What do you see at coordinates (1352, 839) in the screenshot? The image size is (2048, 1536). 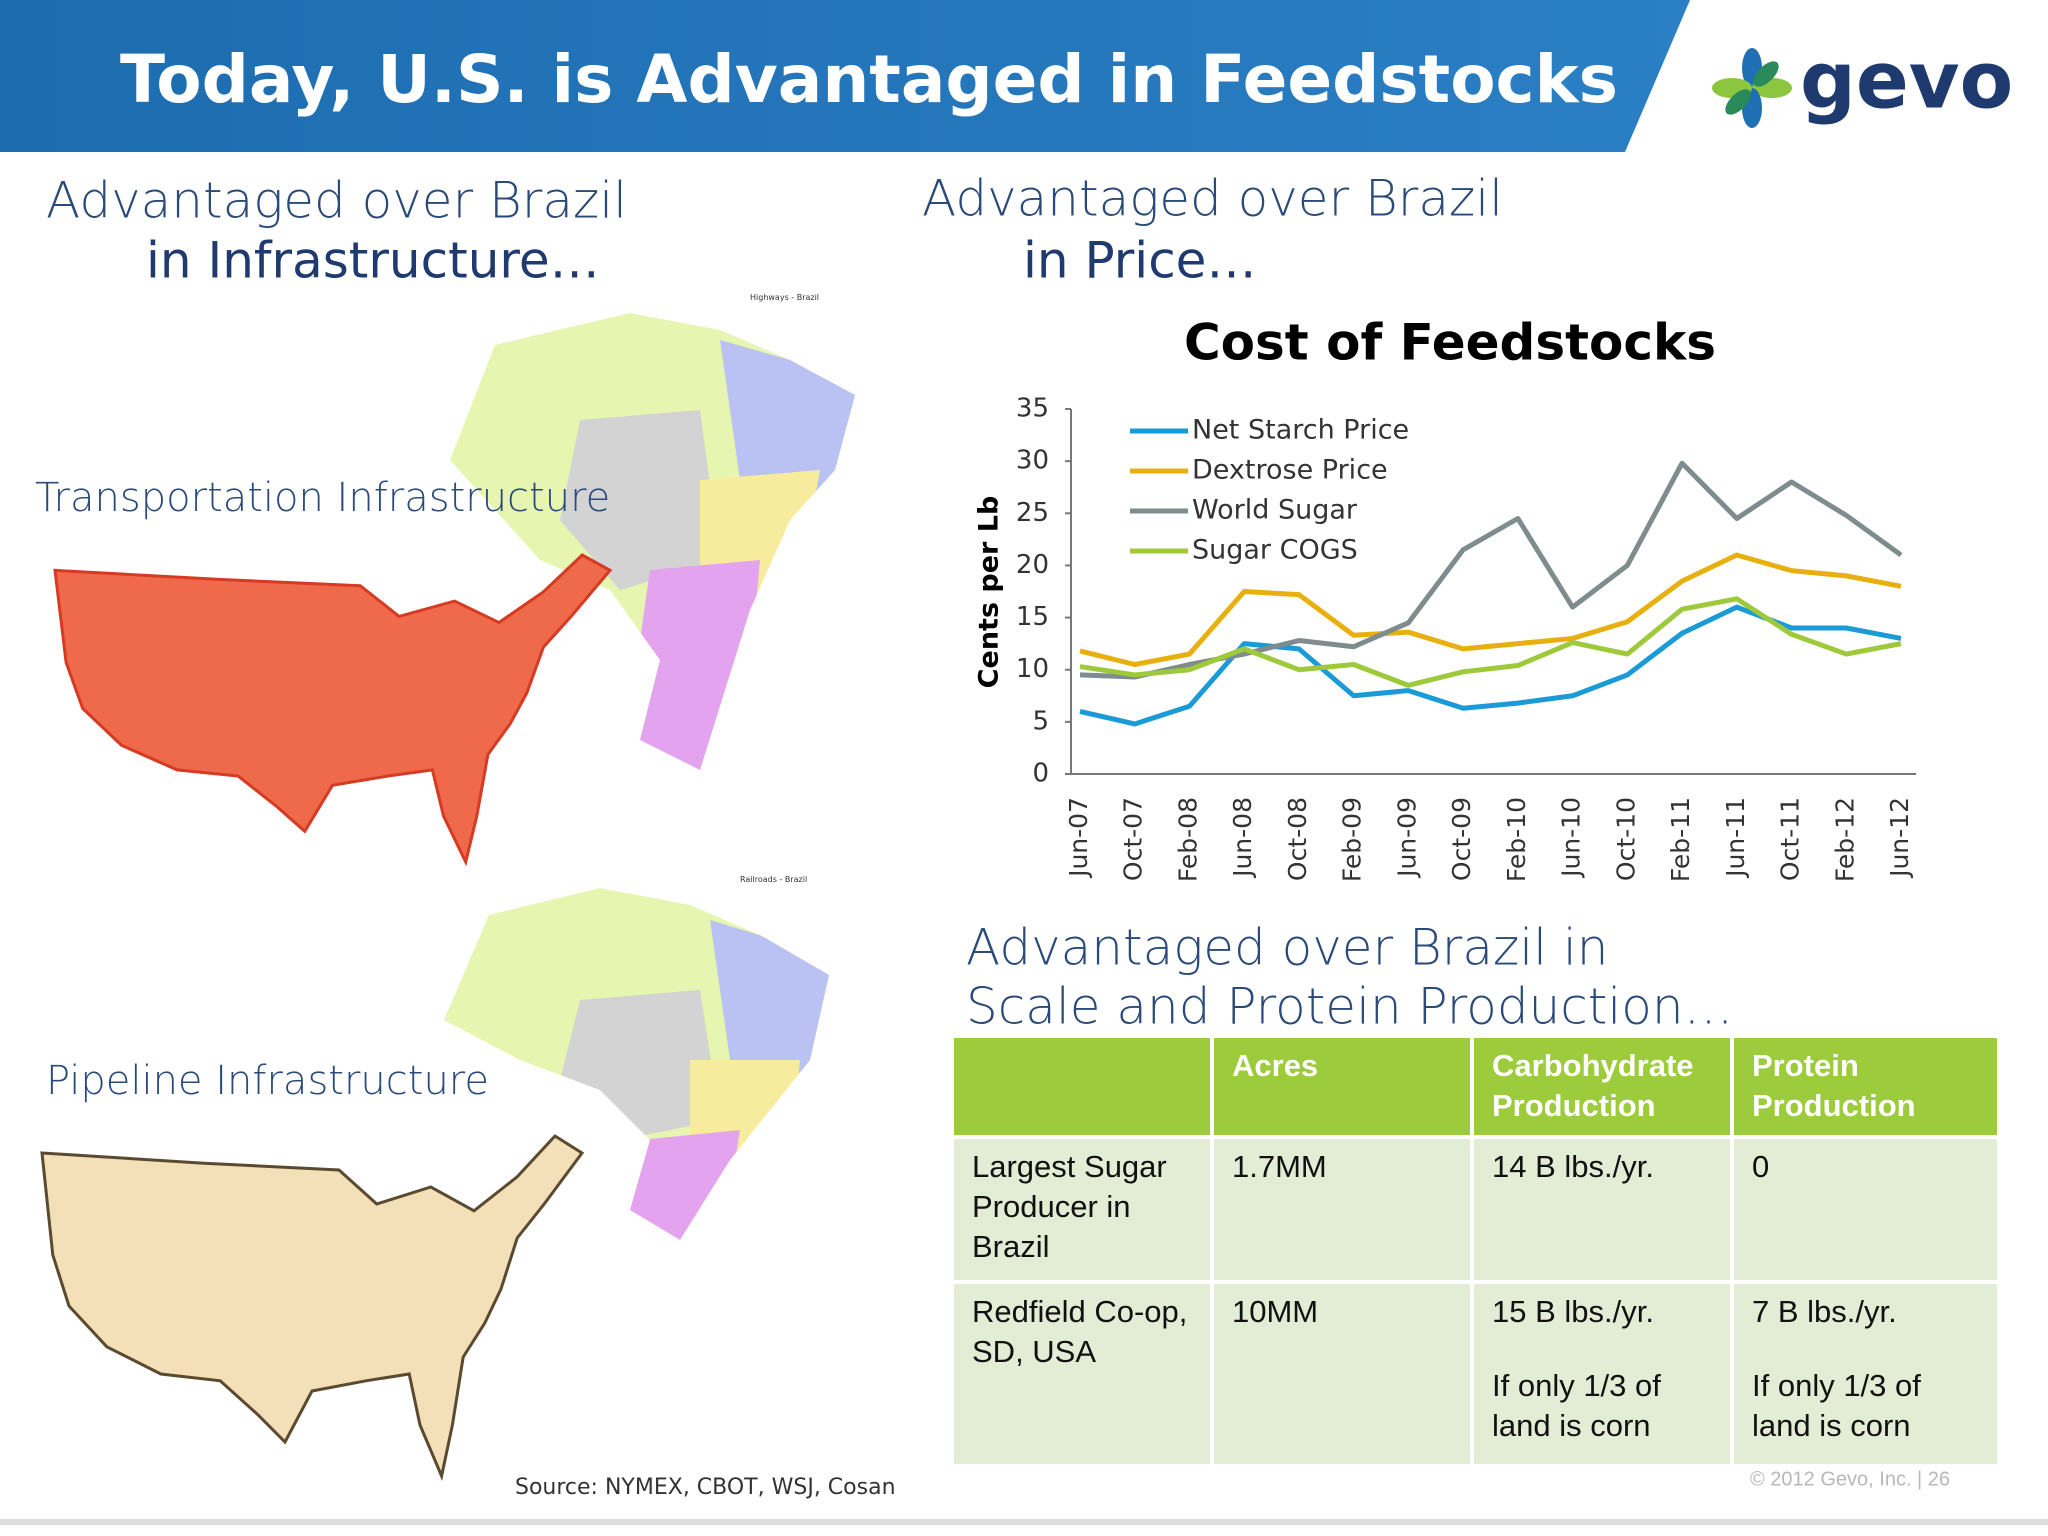 I see `x-tick-label: Feb-09` at bounding box center [1352, 839].